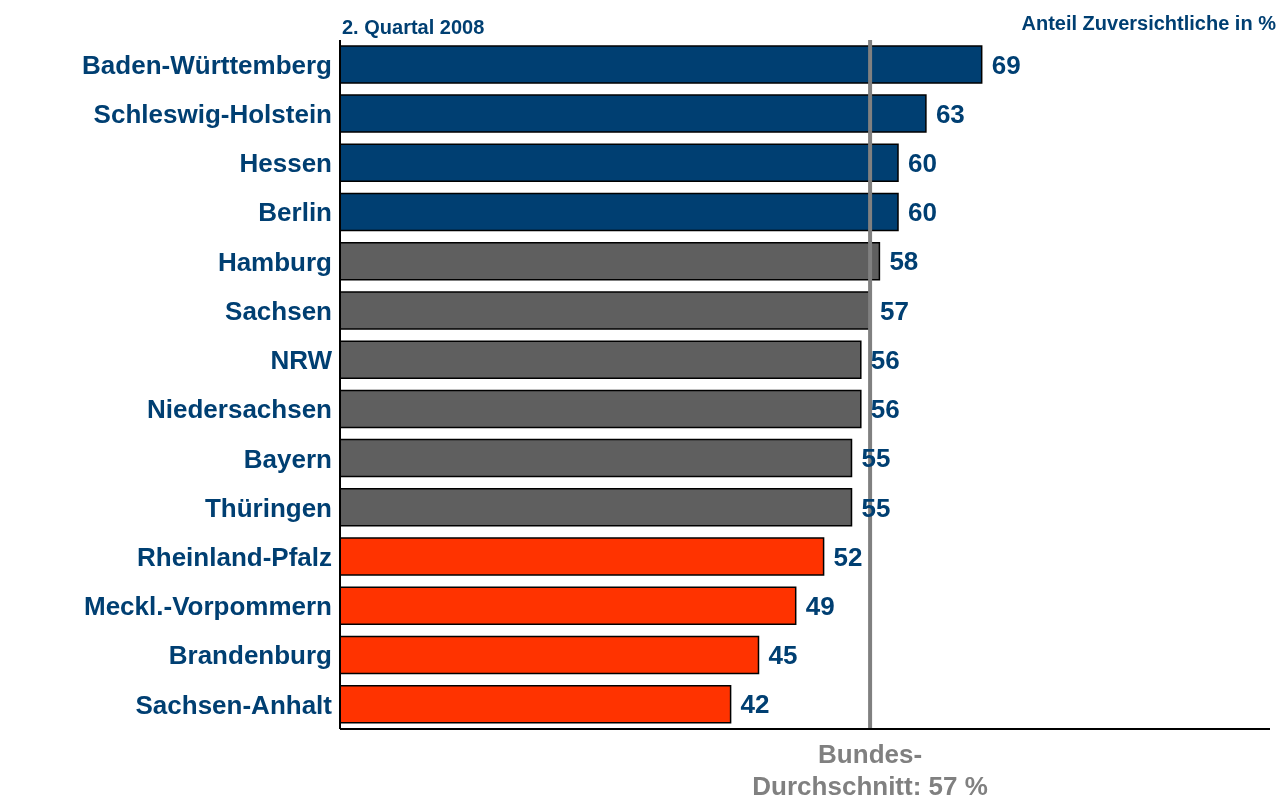 The height and width of the screenshot is (809, 1284). What do you see at coordinates (820, 605) in the screenshot?
I see `data-label: 49` at bounding box center [820, 605].